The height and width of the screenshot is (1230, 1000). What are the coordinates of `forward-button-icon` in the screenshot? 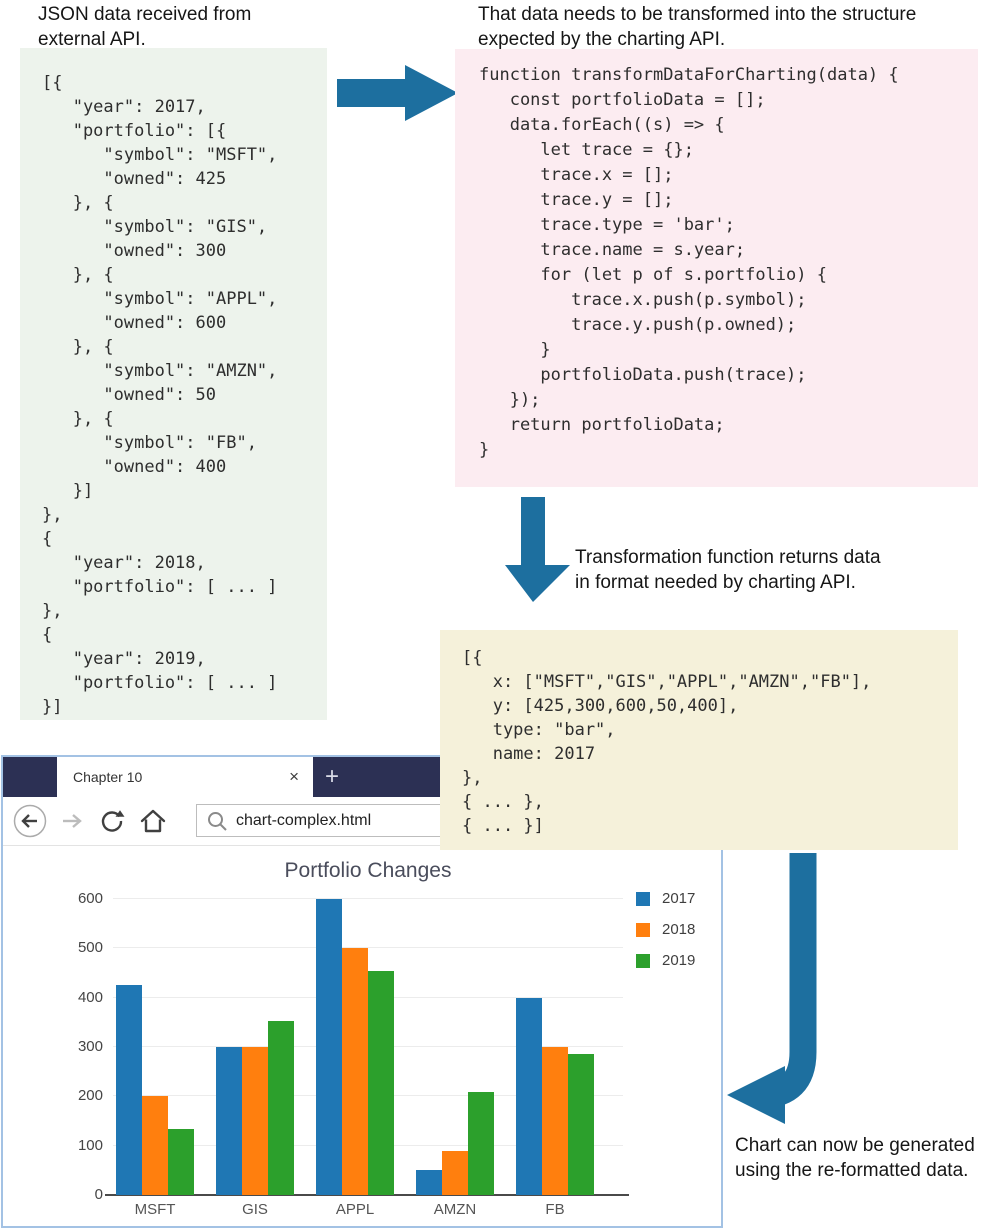 It's located at (72, 821).